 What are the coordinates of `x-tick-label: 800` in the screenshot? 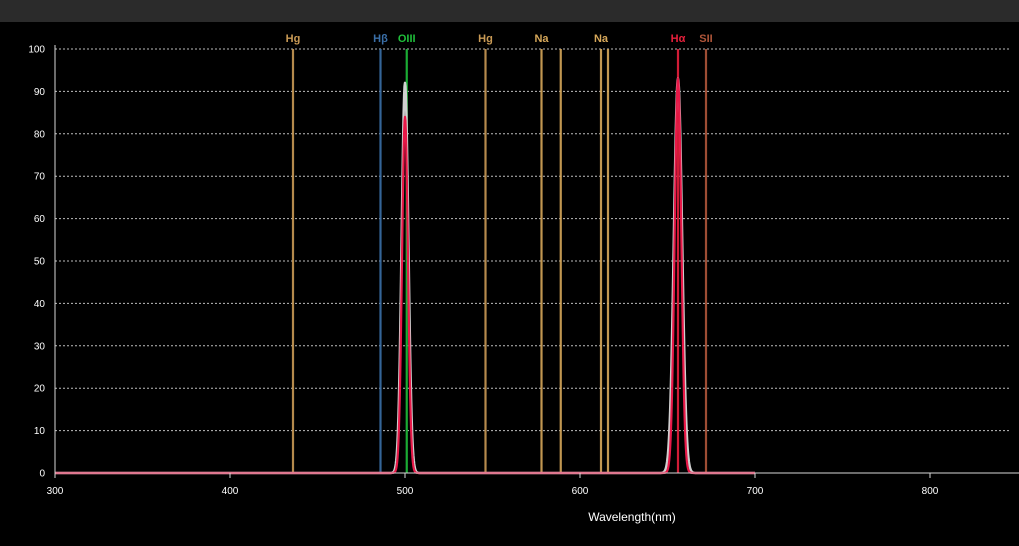 It's located at (930, 491).